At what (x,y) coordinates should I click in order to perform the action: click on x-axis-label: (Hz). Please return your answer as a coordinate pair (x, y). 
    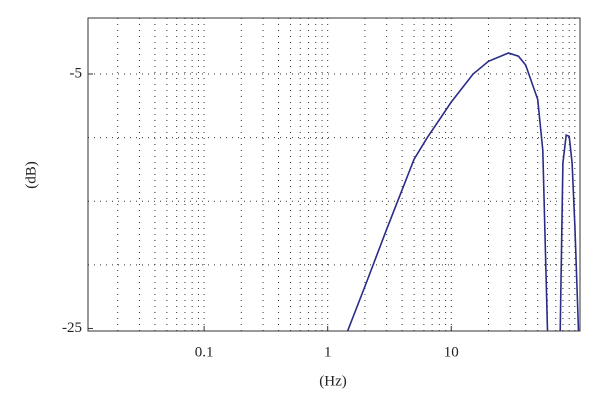
    Looking at the image, I should click on (332, 381).